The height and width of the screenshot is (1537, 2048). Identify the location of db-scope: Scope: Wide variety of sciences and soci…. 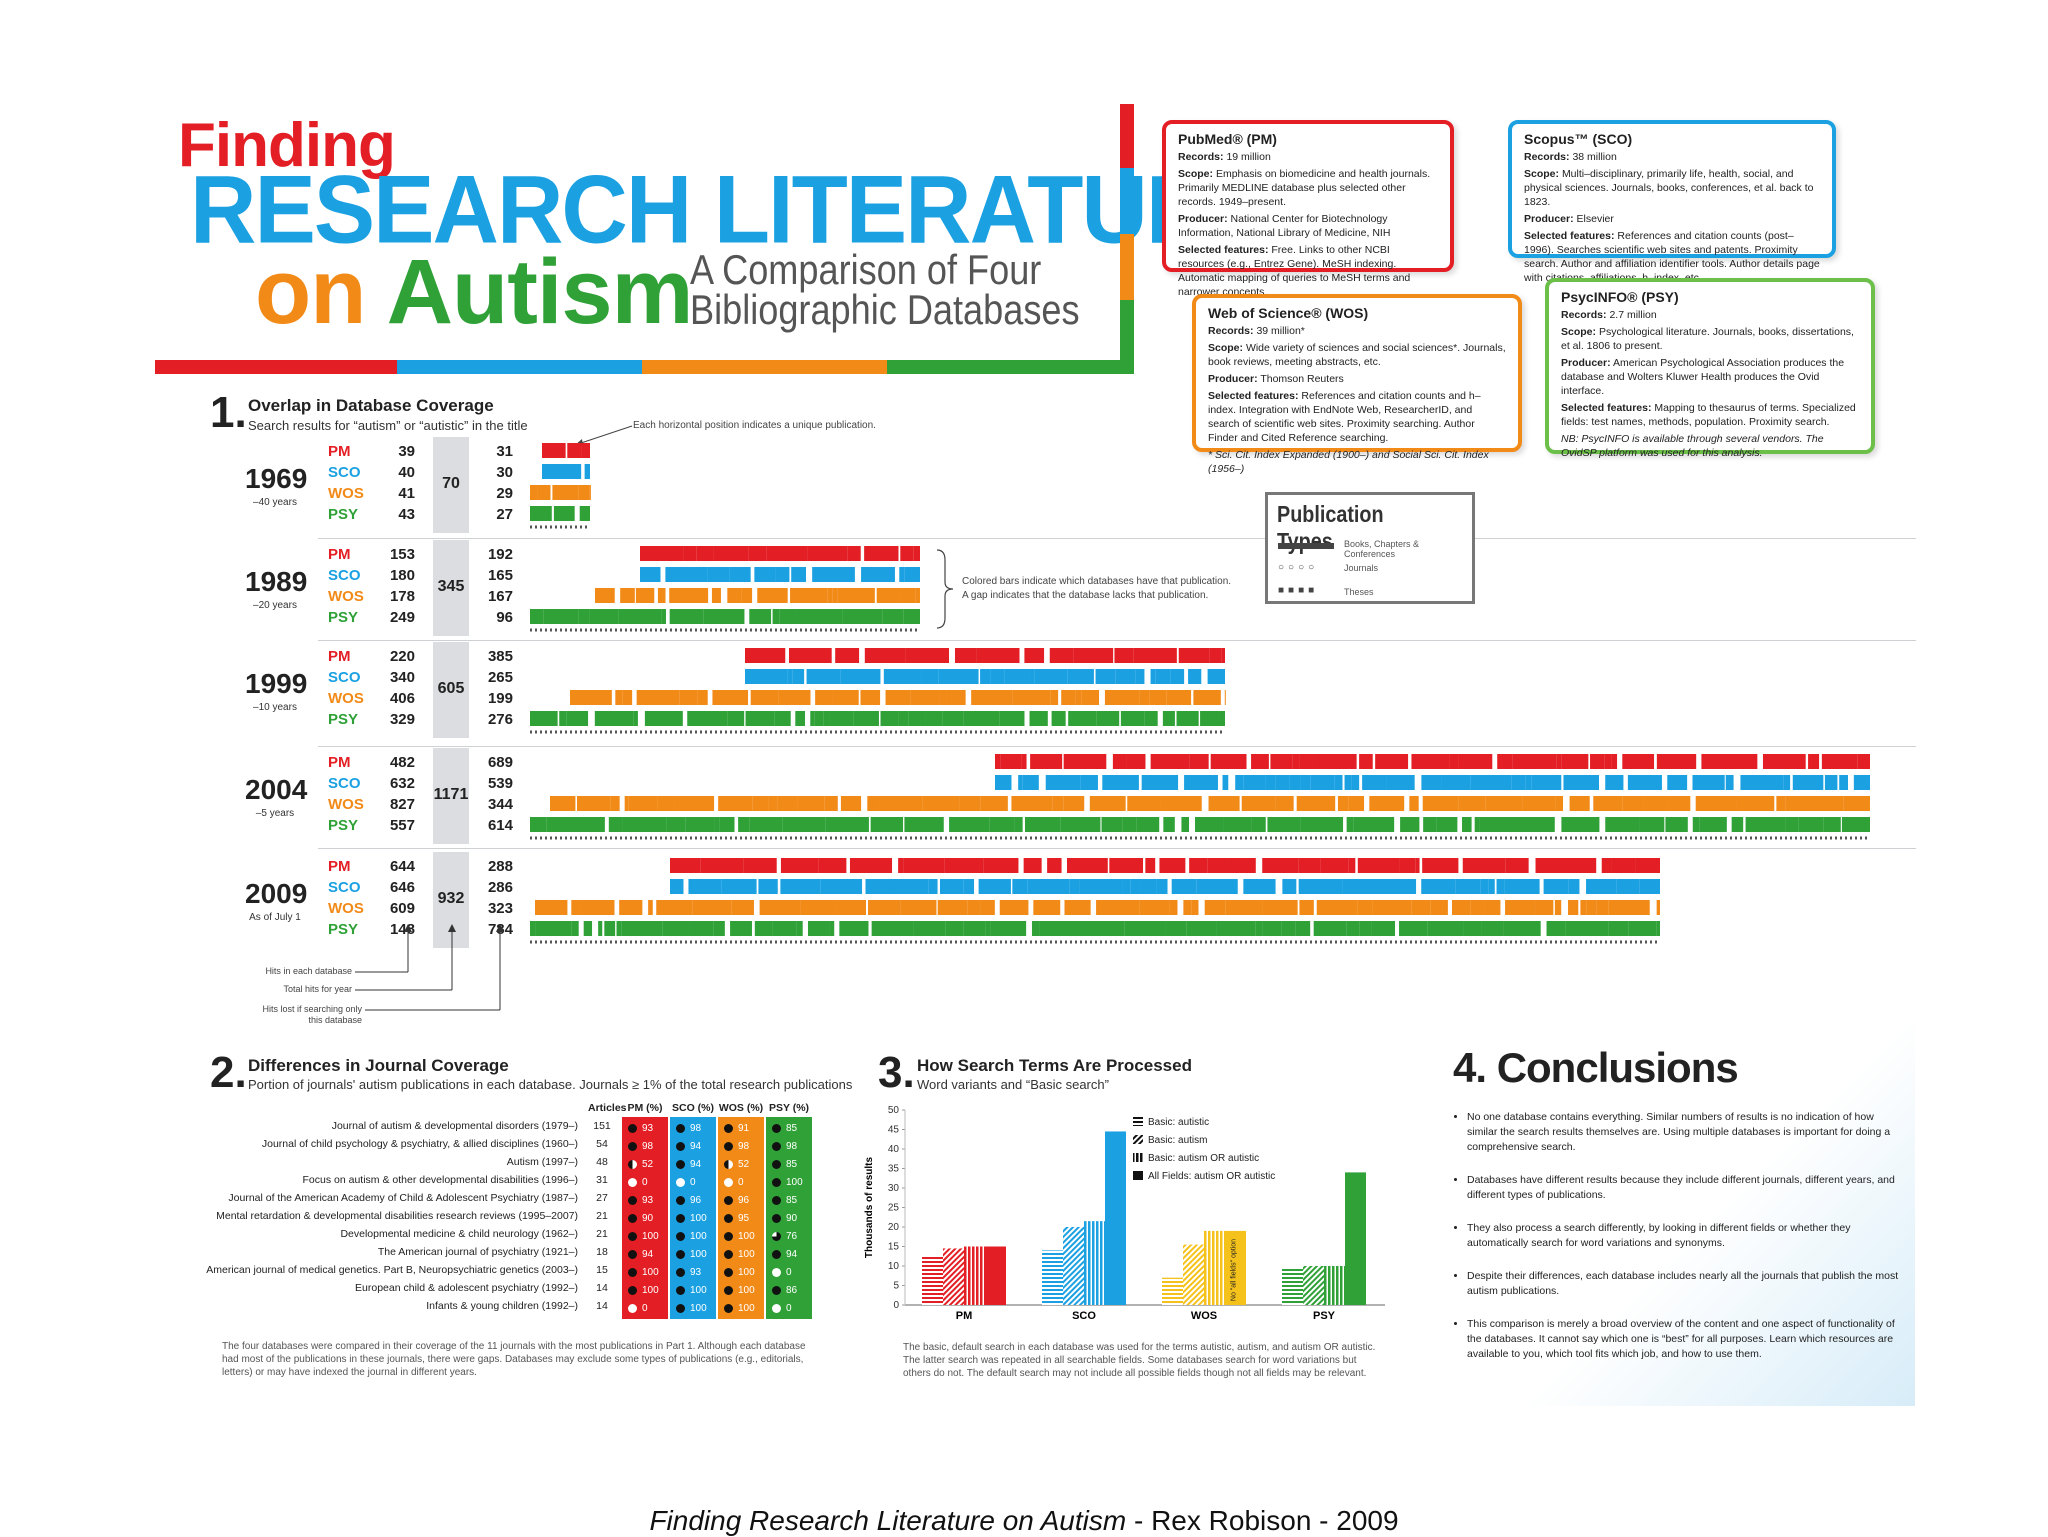
(1357, 355).